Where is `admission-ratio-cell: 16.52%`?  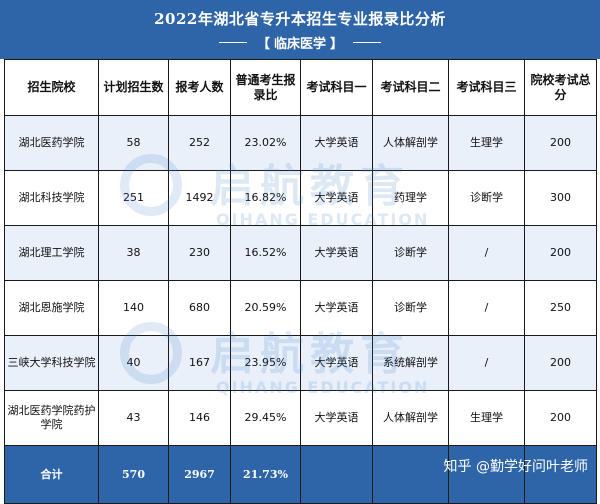
admission-ratio-cell: 16.52% is located at coordinates (265, 253).